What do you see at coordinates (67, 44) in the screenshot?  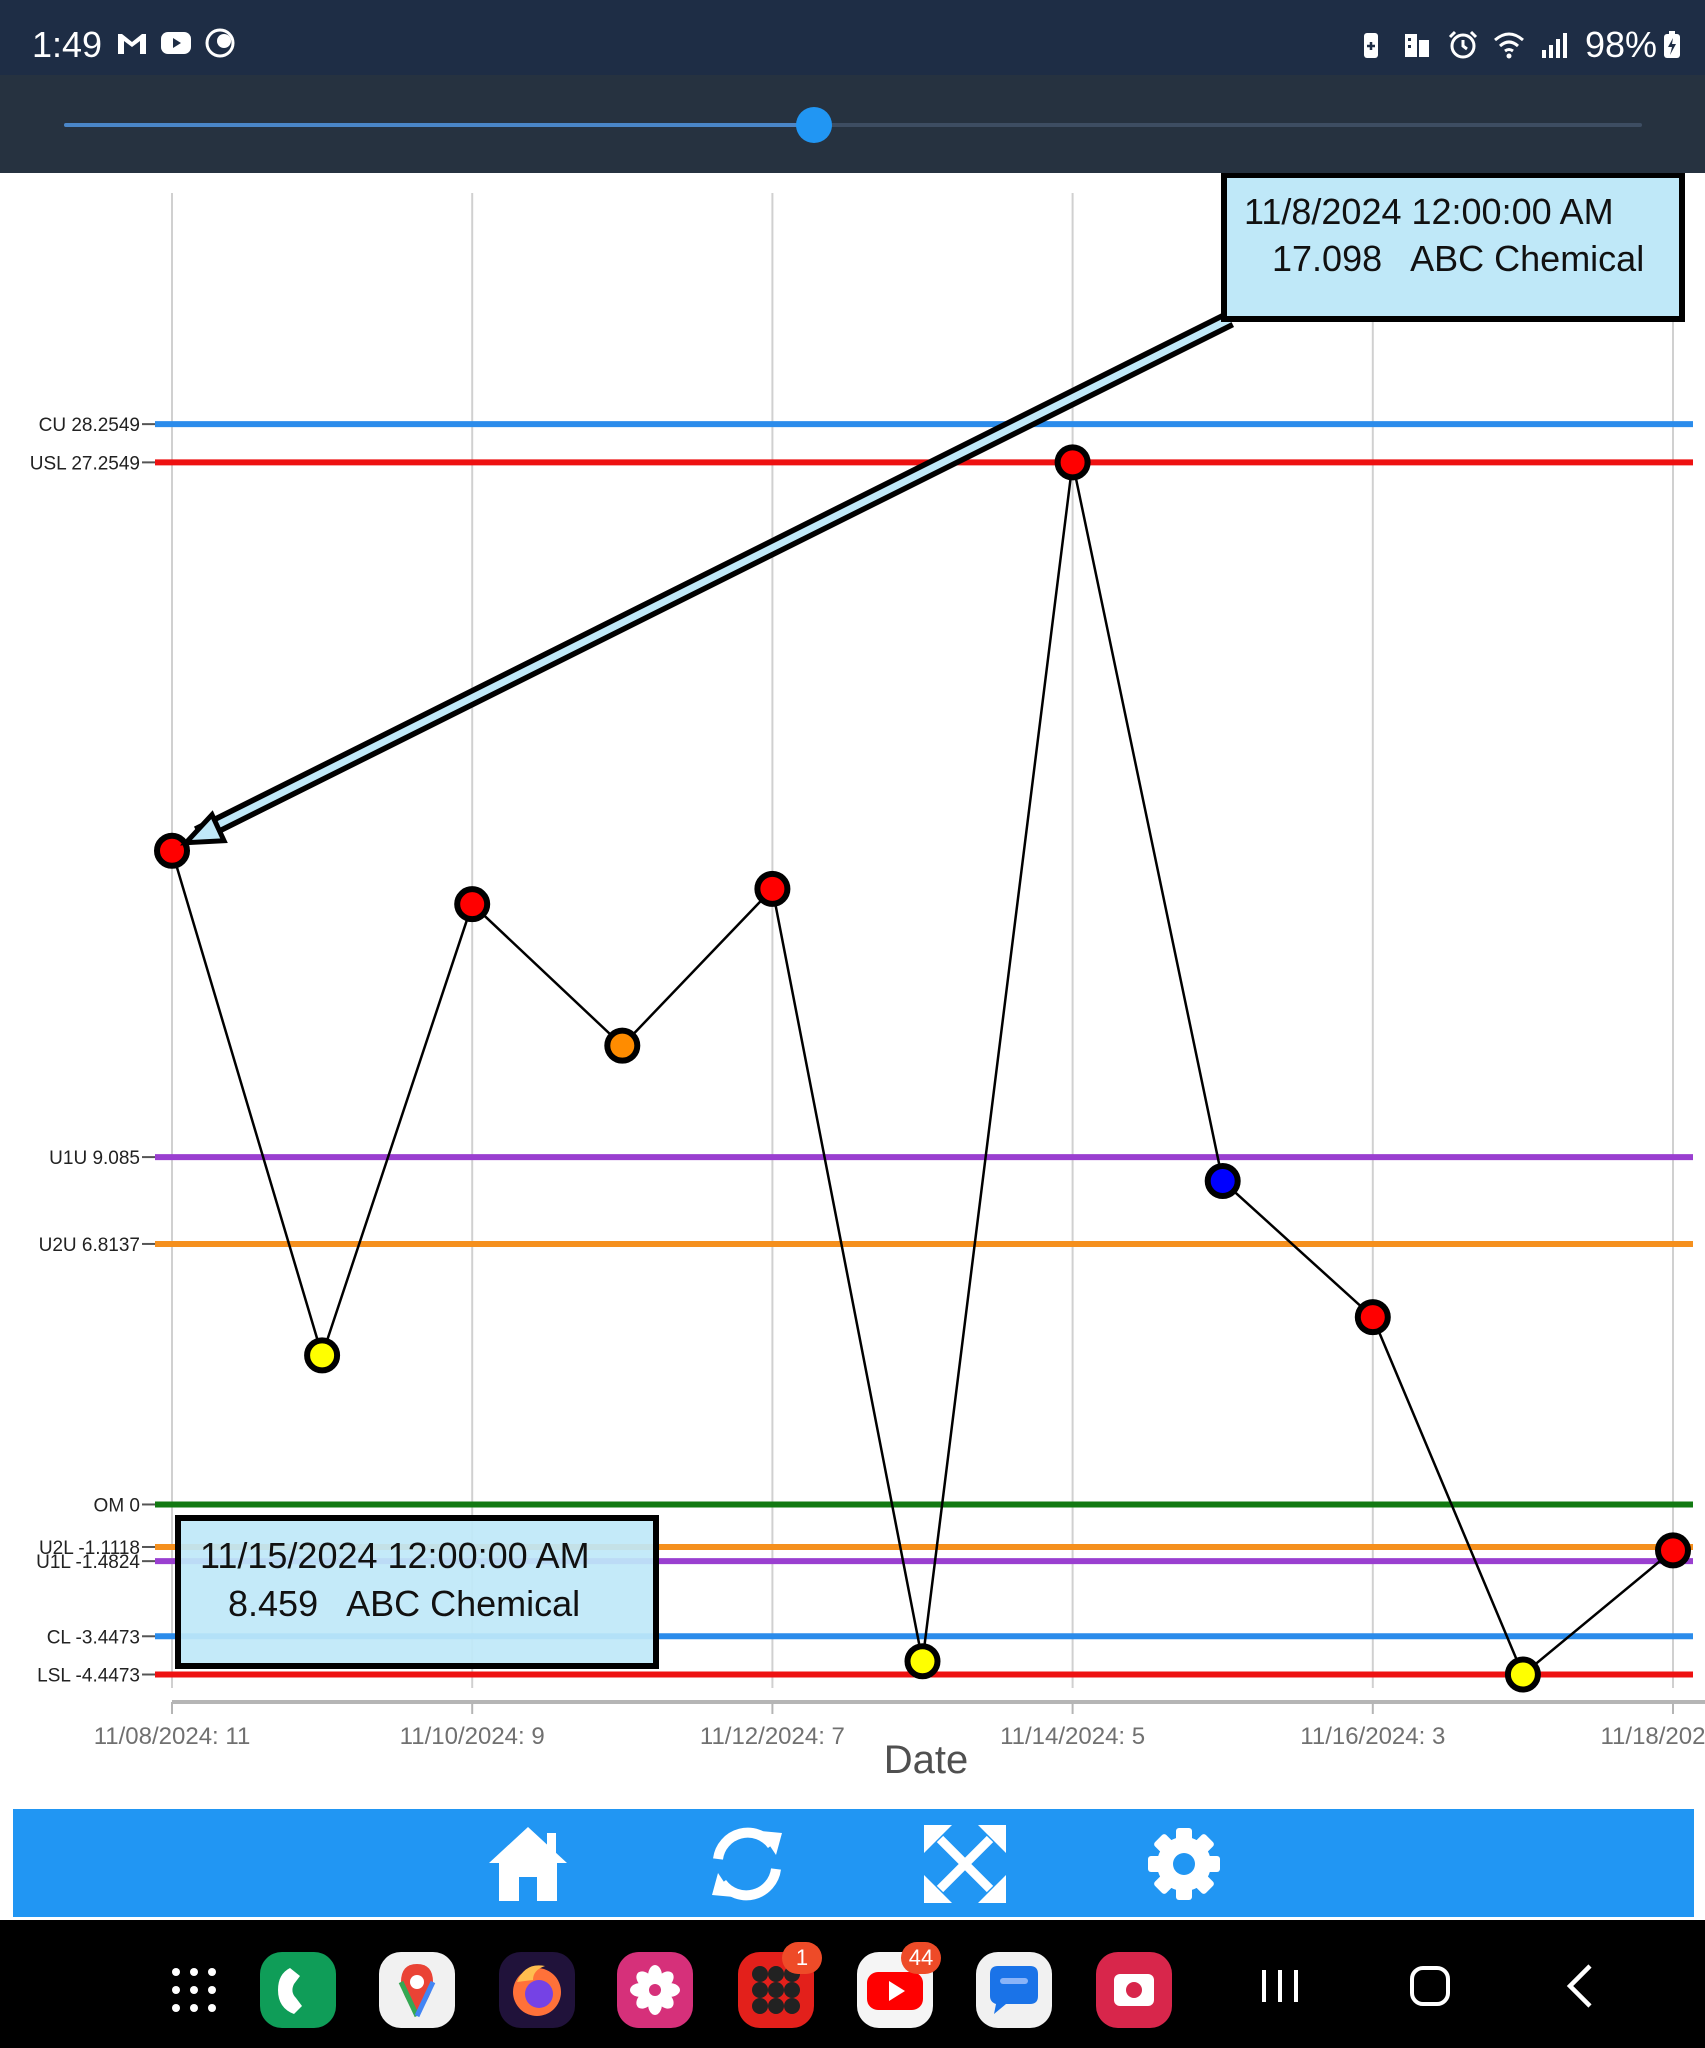 I see `status-time: 1:49` at bounding box center [67, 44].